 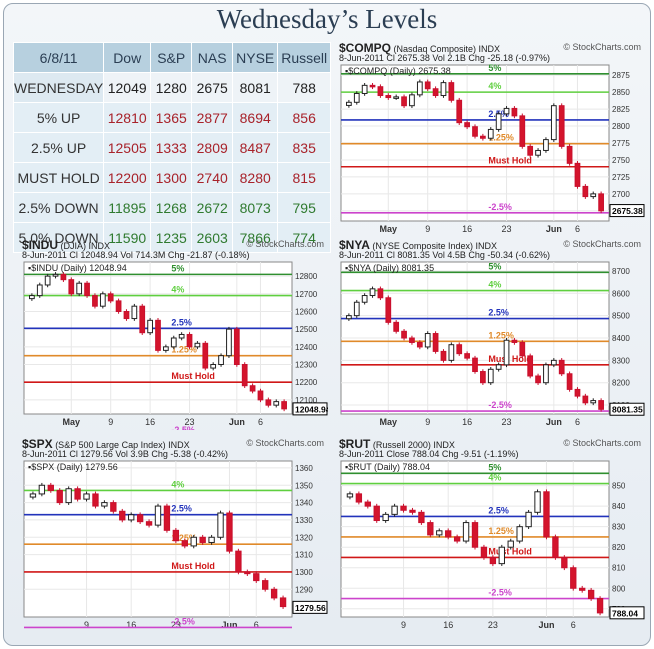 I want to click on table-cell: 2672, so click(x=212, y=207).